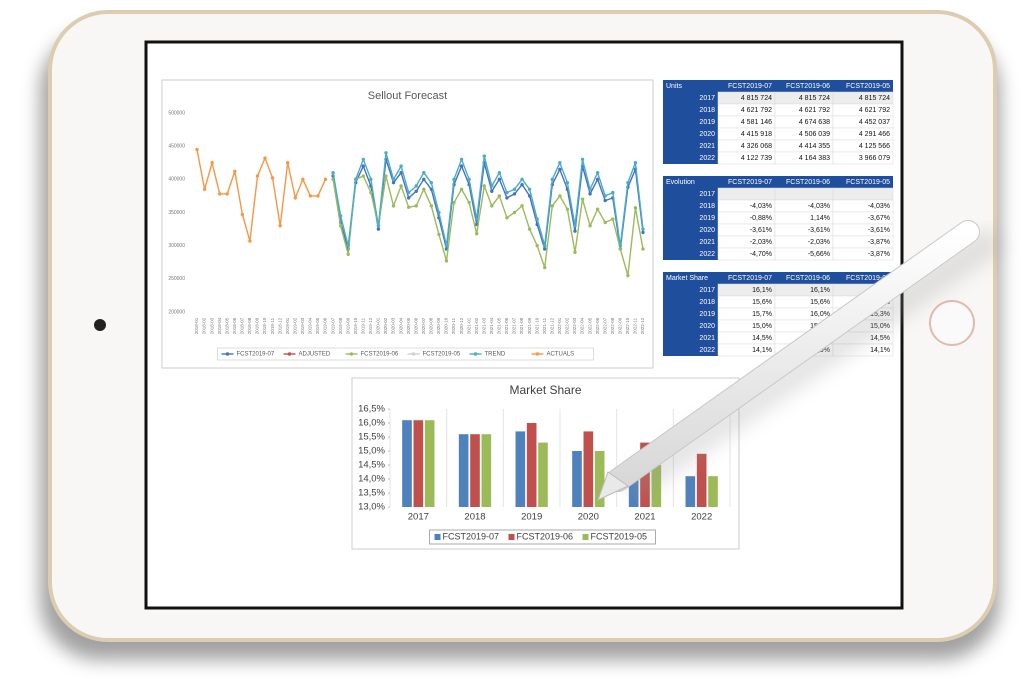  What do you see at coordinates (385, 325) in the screenshot?
I see `x-tick-label: 2020-02` at bounding box center [385, 325].